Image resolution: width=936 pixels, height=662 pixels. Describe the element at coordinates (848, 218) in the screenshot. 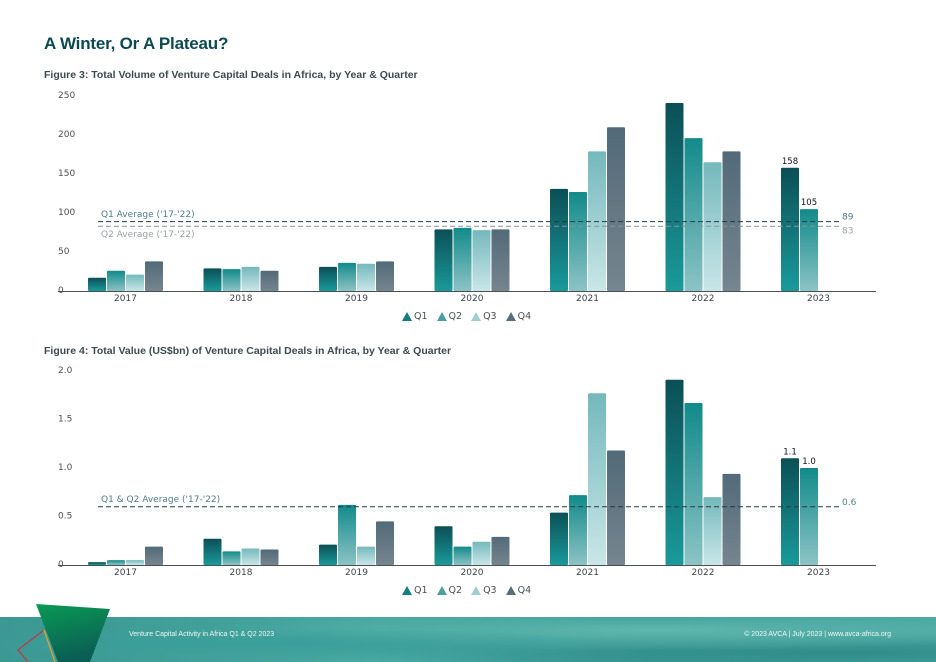

I see `reference-line-value: 89` at that location.